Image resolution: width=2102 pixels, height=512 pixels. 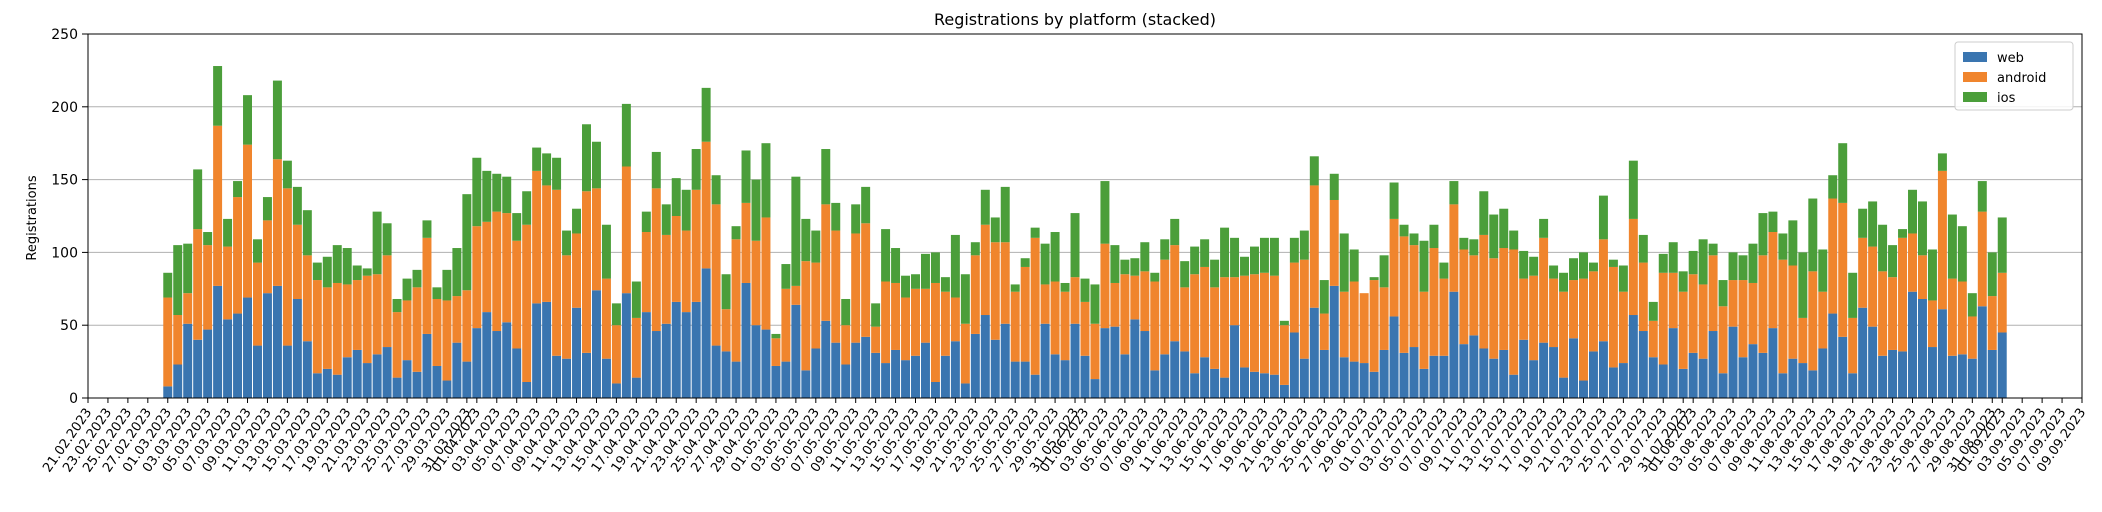 What do you see at coordinates (64, 181) in the screenshot?
I see `y-tick-label: 150` at bounding box center [64, 181].